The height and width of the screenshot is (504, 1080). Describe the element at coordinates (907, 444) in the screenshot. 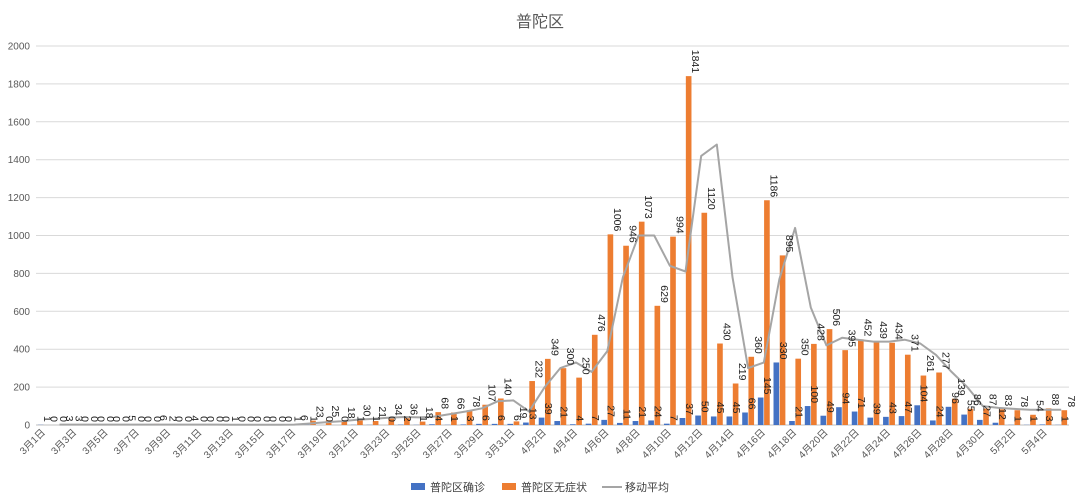

I see `x-tick-label: 4月26日` at that location.